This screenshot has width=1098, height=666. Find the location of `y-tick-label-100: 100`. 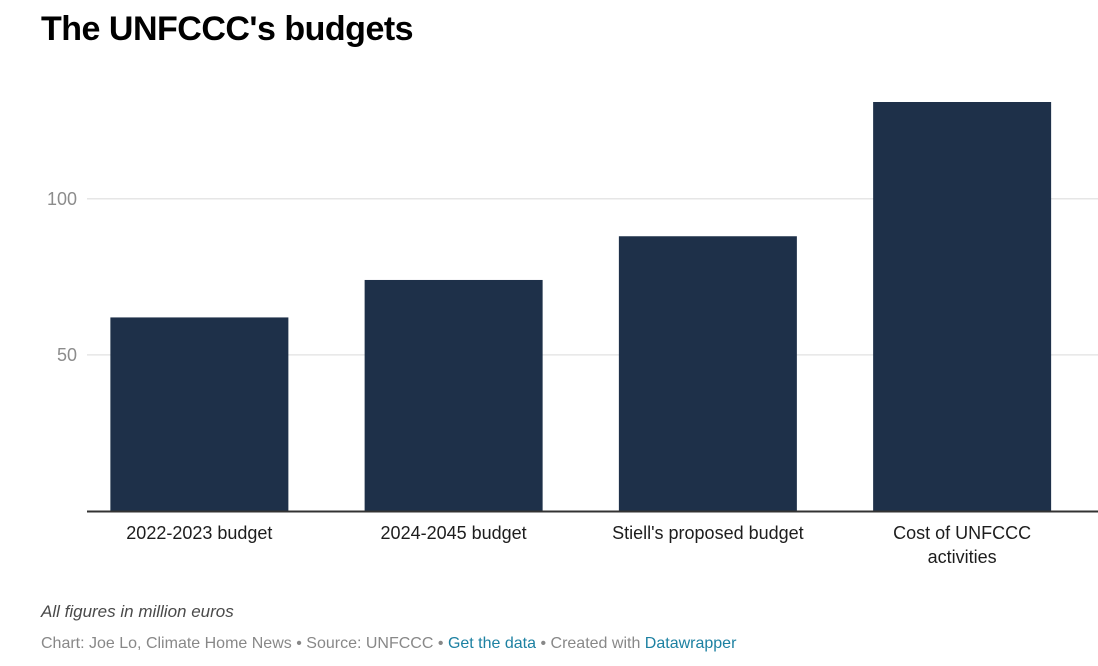

y-tick-label-100: 100 is located at coordinates (62, 199).